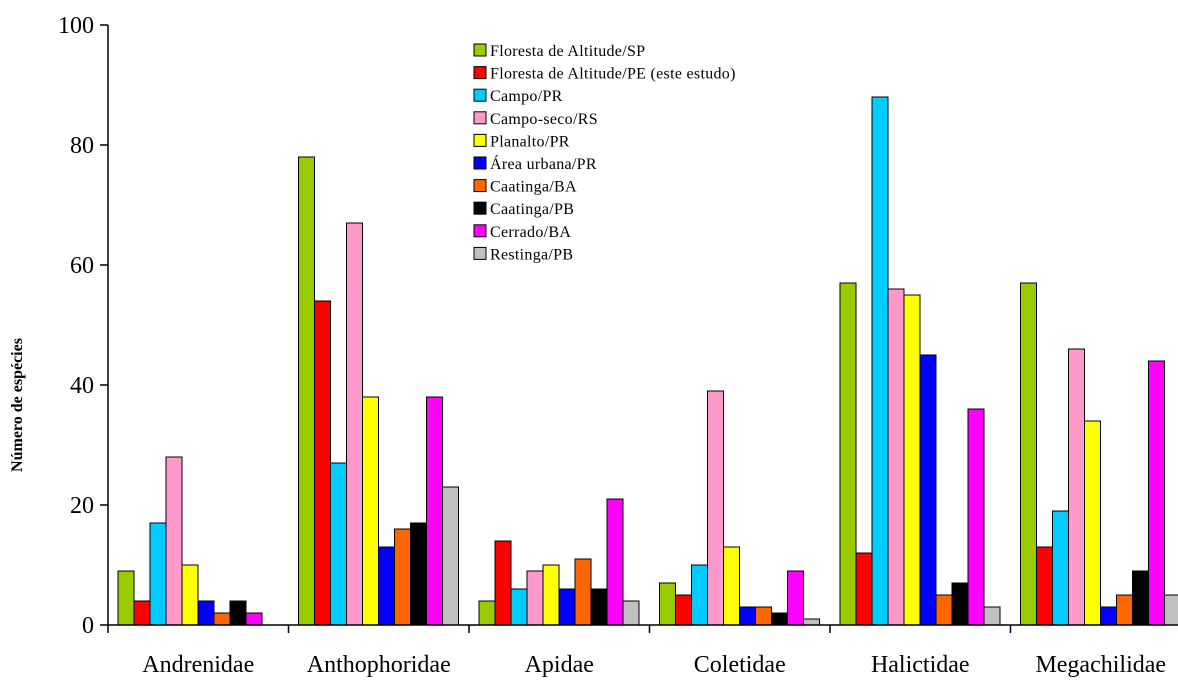  I want to click on legend-label: Campo-seco/RS, so click(544, 119).